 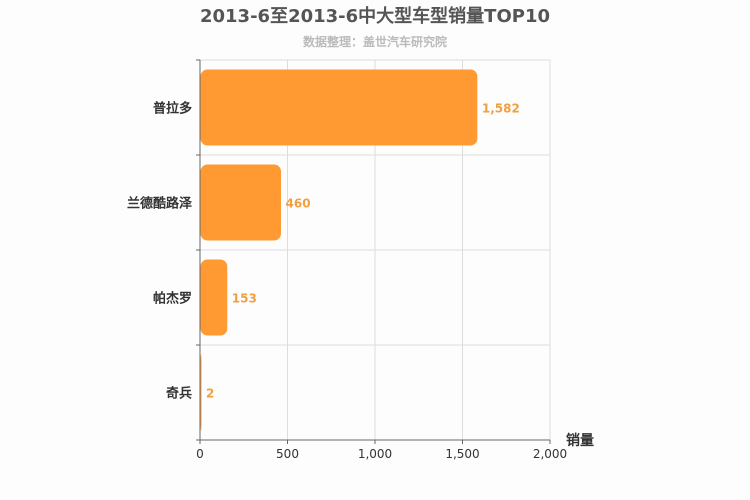 What do you see at coordinates (298, 204) in the screenshot?
I see `data-label: 460` at bounding box center [298, 204].